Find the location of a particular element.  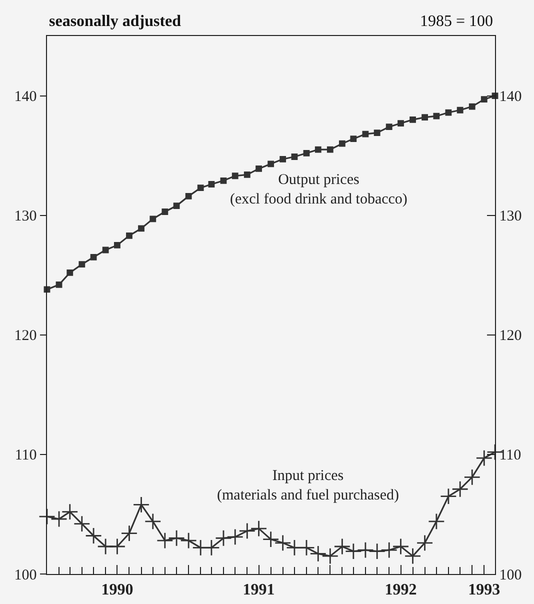

text: seasonally adjusted is located at coordinates (115, 21).